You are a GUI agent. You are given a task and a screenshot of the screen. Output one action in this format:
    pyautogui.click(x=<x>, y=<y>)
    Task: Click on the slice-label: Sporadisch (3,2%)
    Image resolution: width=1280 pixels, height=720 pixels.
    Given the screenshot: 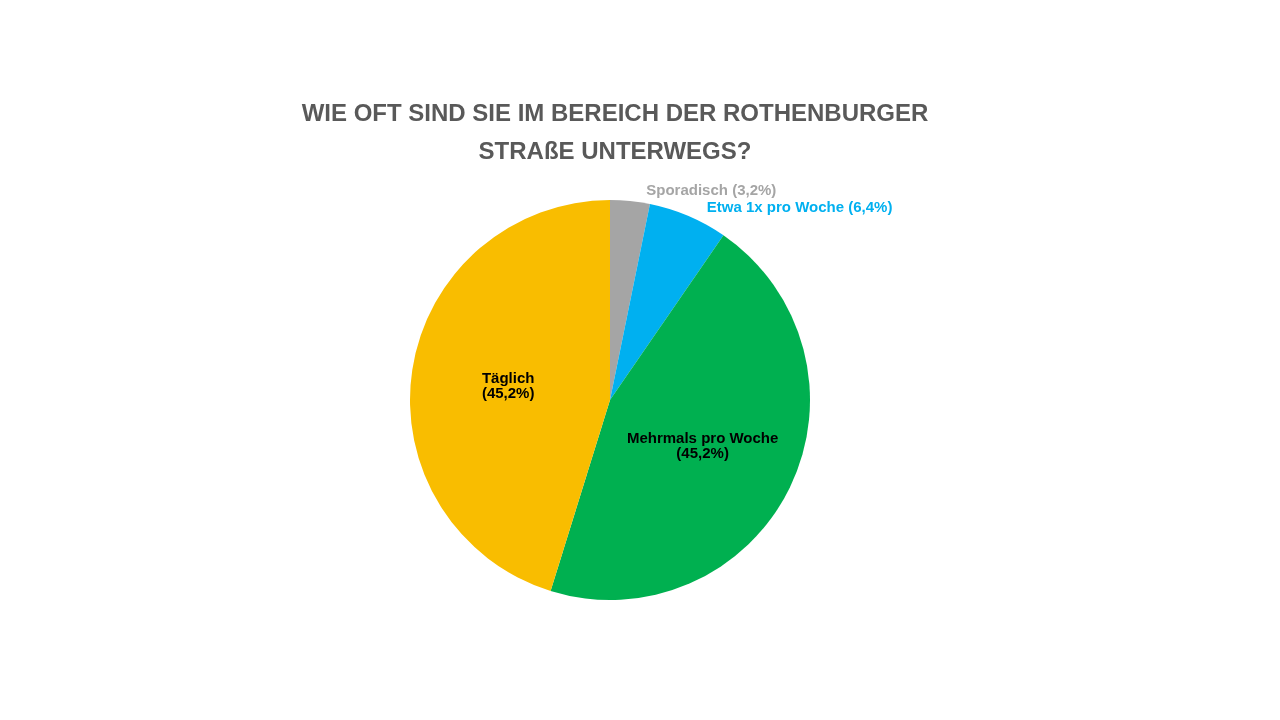 What is the action you would take?
    pyautogui.click(x=711, y=189)
    